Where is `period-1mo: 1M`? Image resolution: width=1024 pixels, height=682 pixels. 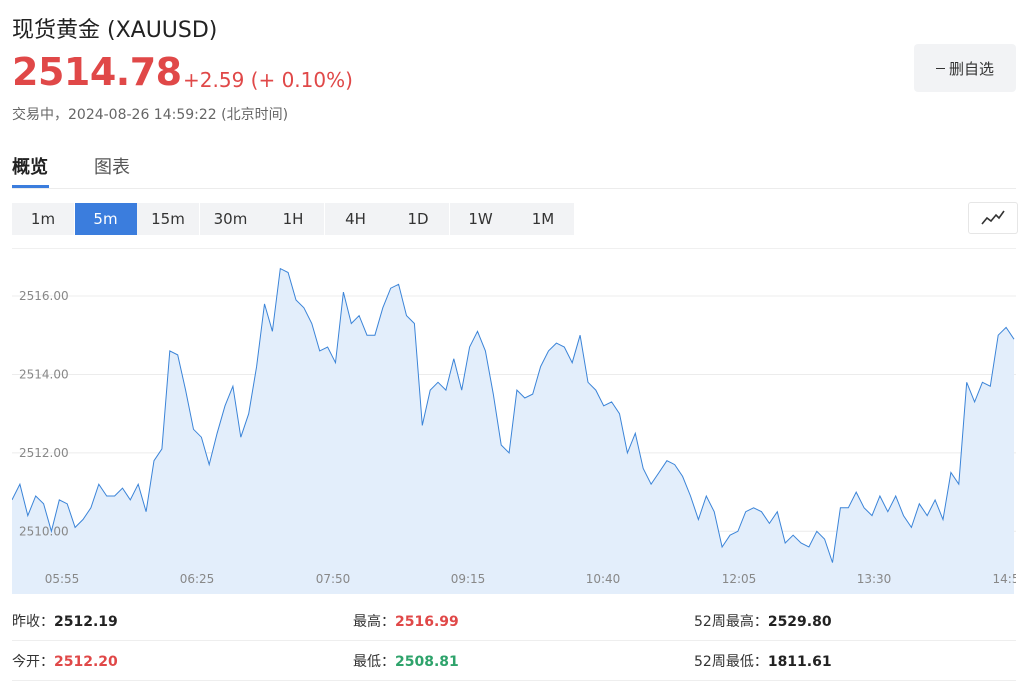 period-1mo: 1M is located at coordinates (543, 219).